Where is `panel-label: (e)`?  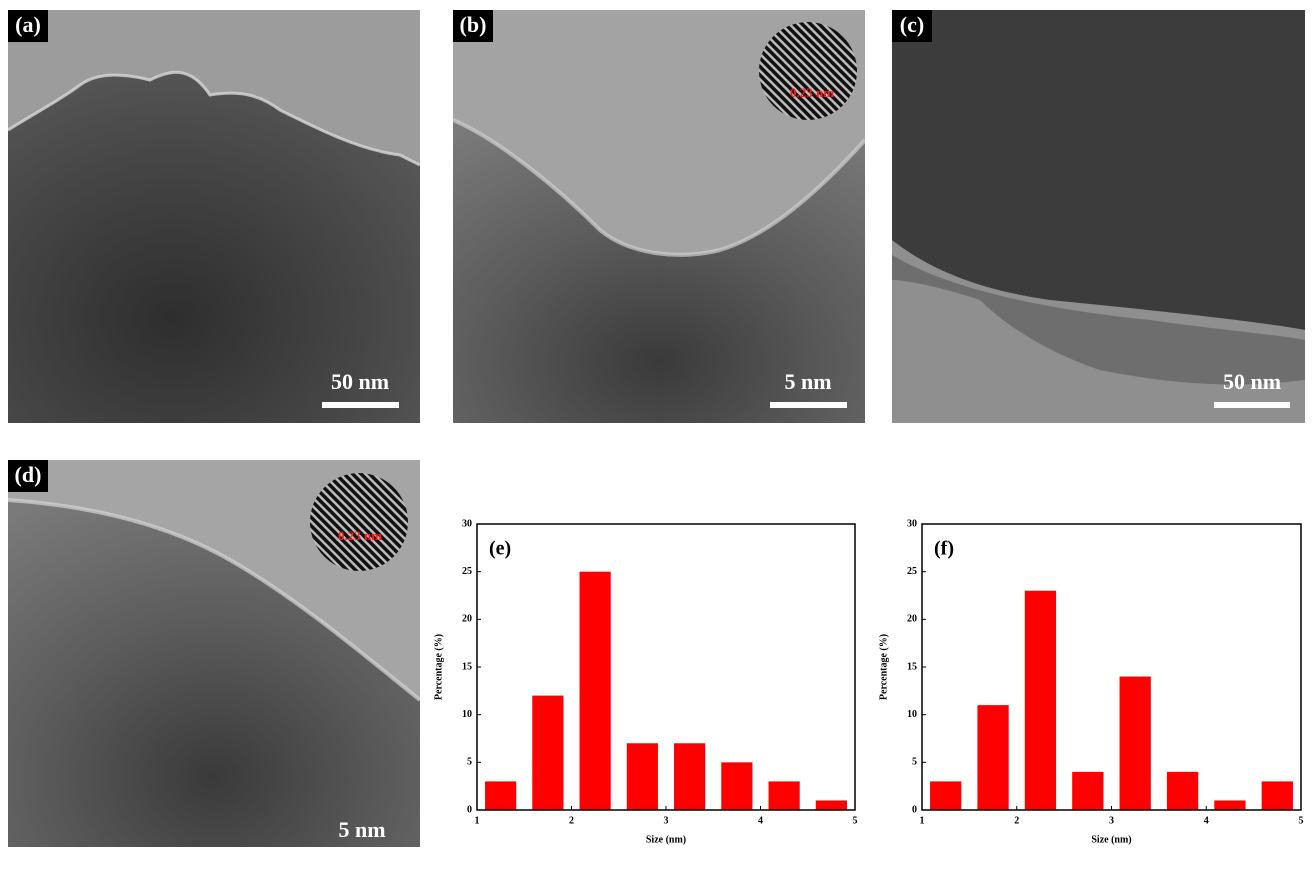
panel-label: (e) is located at coordinates (500, 549).